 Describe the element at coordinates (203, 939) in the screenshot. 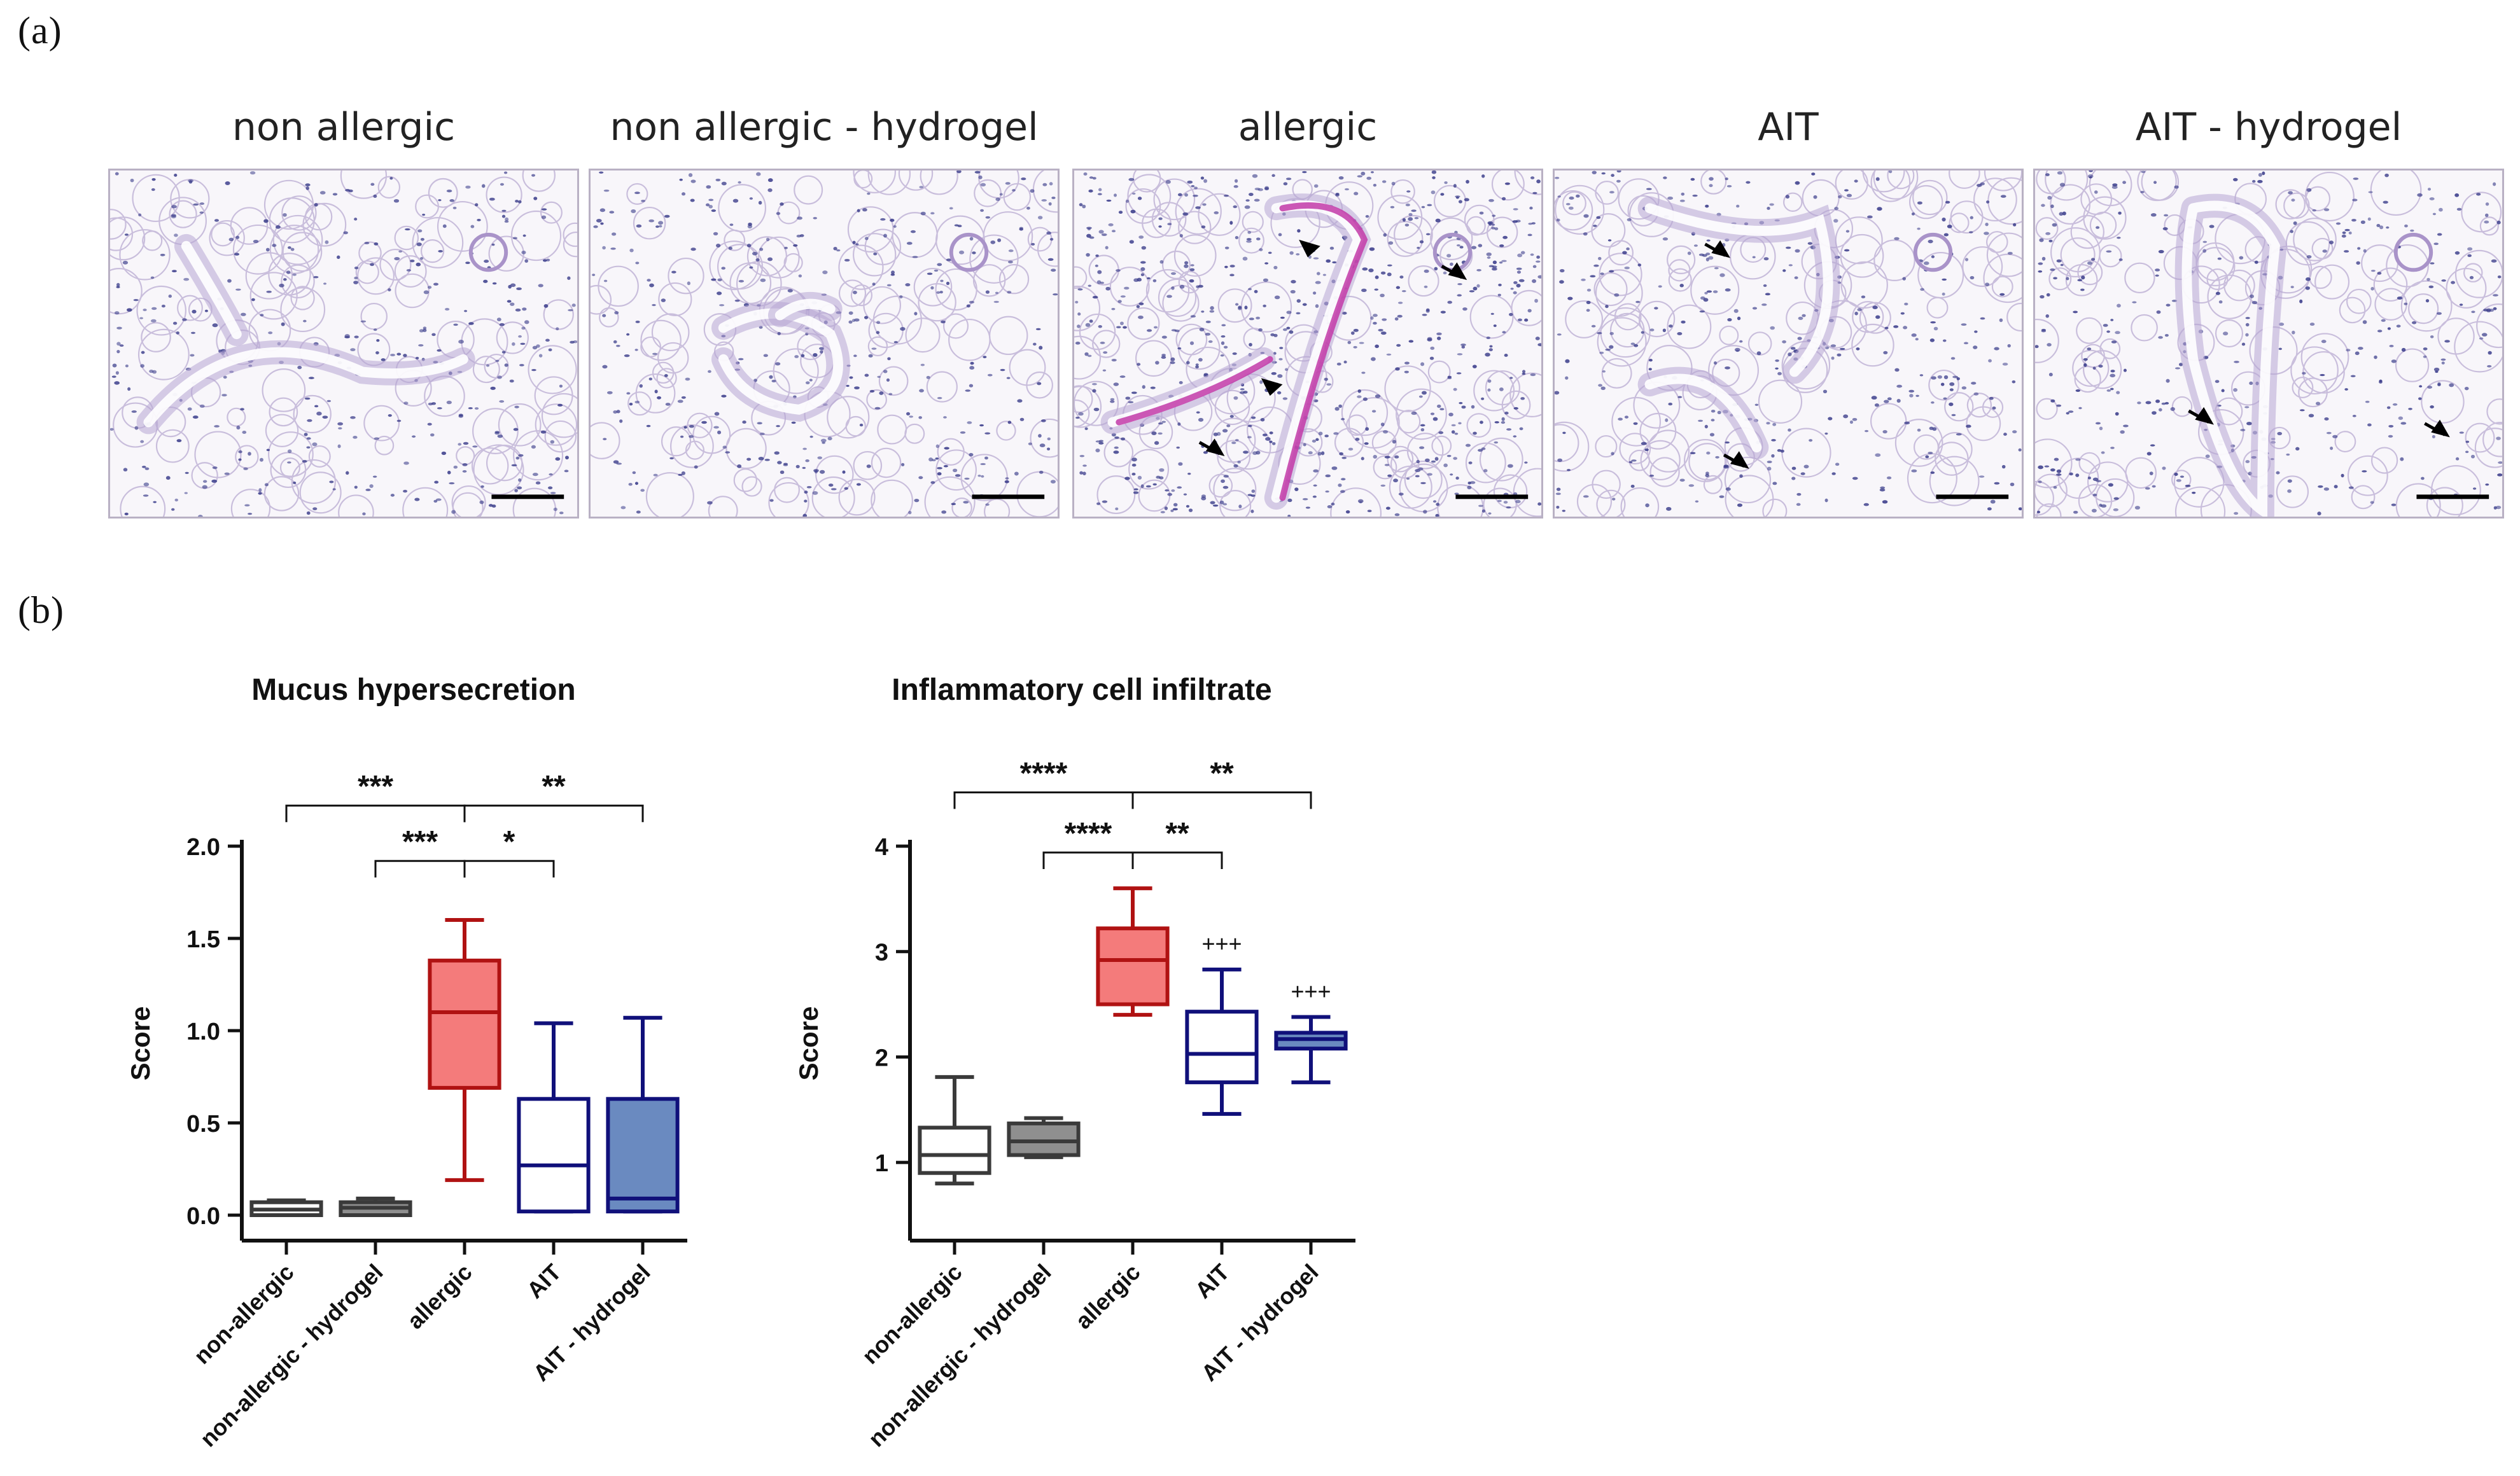

I see `y-tick-label: 1.5` at that location.